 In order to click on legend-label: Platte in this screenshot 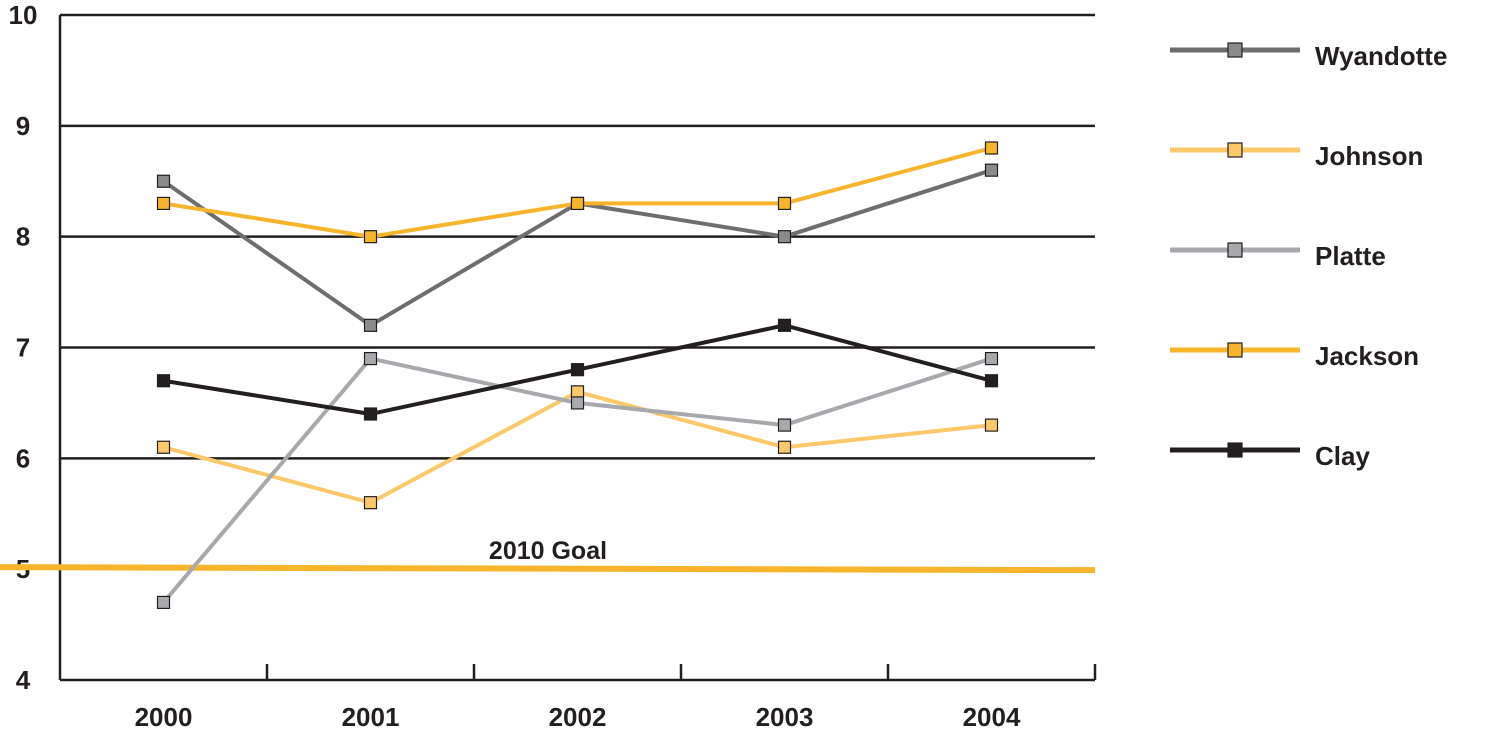, I will do `click(1350, 256)`.